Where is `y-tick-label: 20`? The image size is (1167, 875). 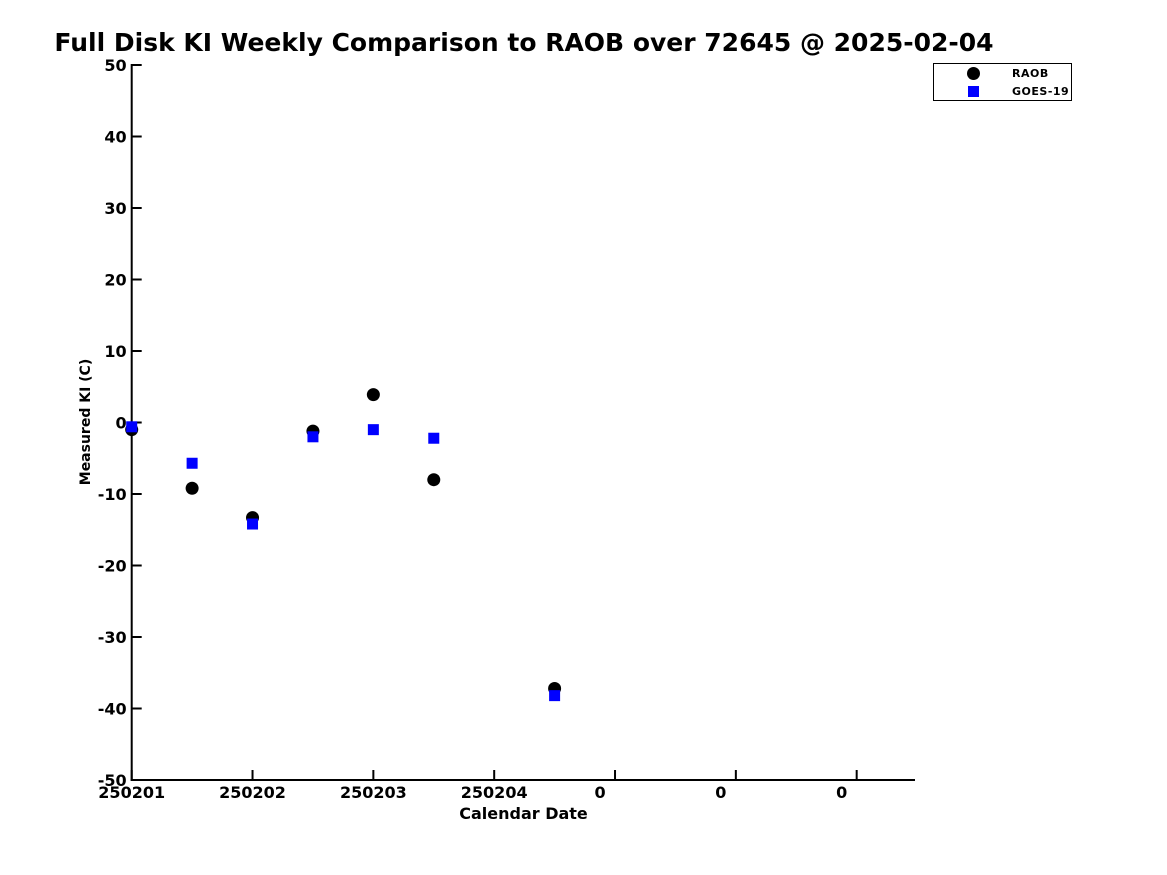 y-tick-label: 20 is located at coordinates (115, 280).